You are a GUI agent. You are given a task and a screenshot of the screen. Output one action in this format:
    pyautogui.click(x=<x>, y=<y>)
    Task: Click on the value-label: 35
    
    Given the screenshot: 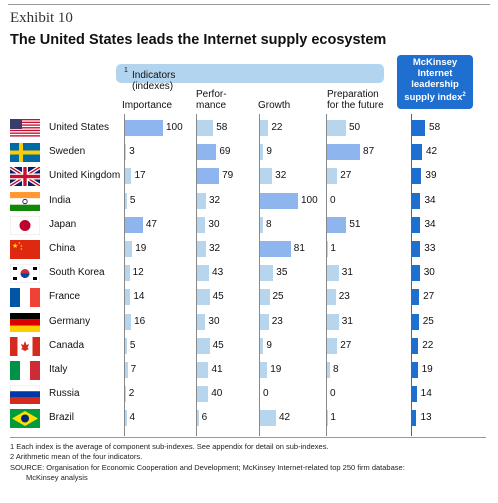 What is the action you would take?
    pyautogui.click(x=282, y=273)
    